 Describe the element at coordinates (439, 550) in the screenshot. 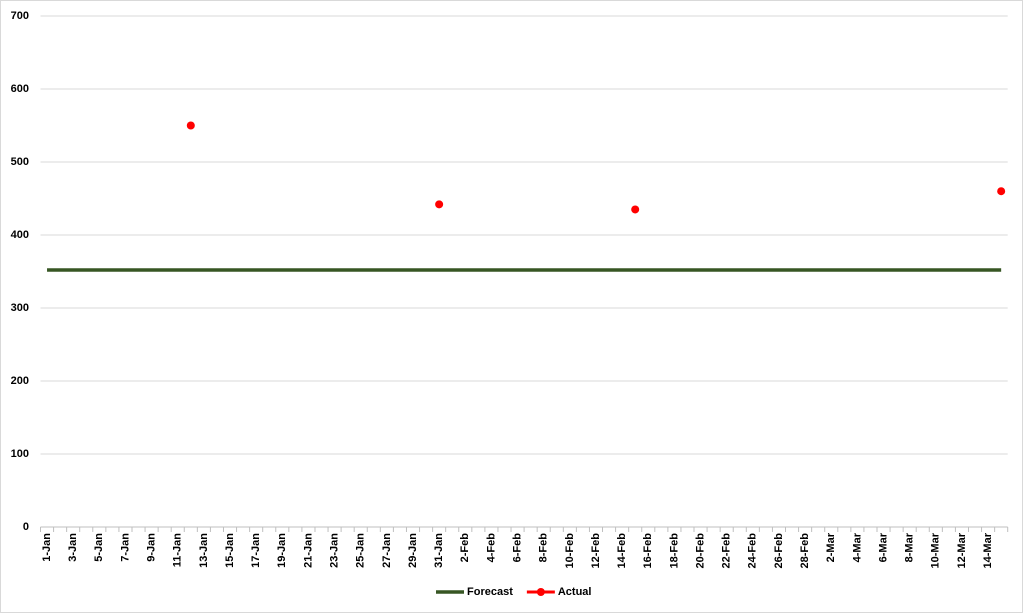

I see `x-tick-label: 31-Jan` at that location.